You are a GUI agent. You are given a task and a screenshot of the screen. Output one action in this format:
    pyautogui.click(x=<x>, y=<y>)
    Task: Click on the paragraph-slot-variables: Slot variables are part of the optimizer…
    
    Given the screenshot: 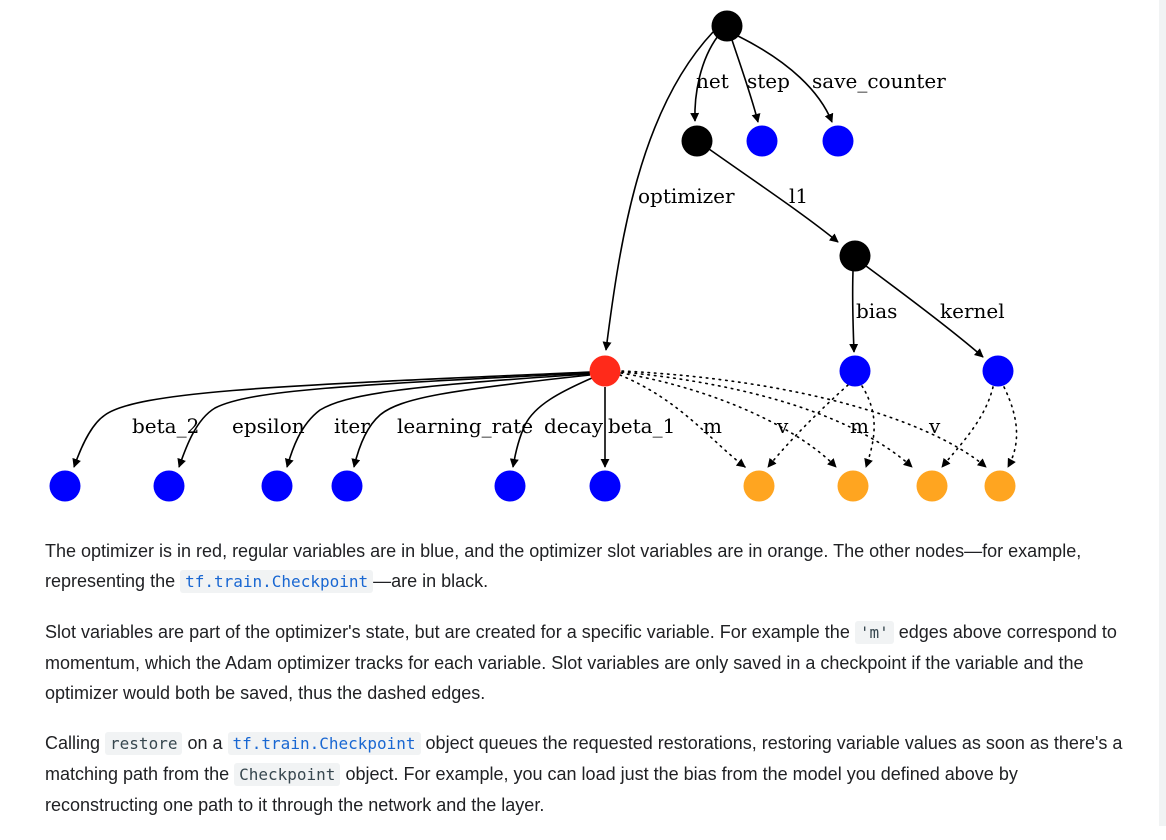 What is the action you would take?
    pyautogui.click(x=590, y=662)
    